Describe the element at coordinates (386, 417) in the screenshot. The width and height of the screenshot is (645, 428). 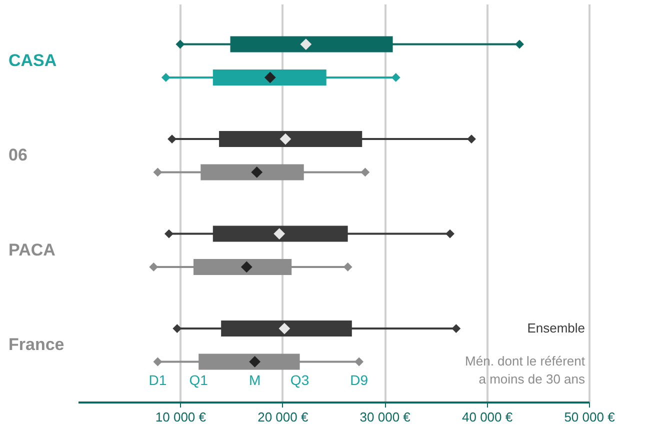
I see `x-tick-label: 30 000 €` at that location.